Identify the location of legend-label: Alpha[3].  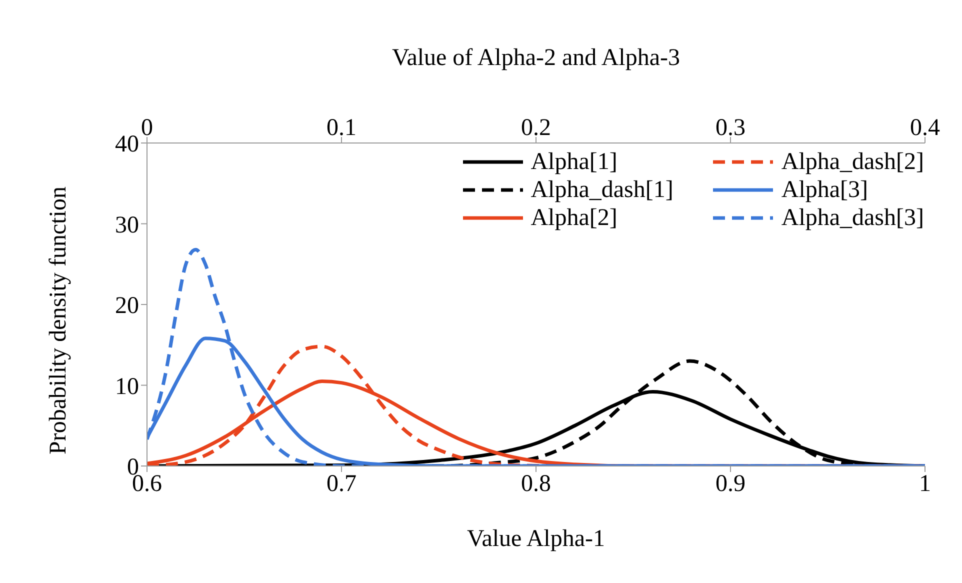
(824, 190).